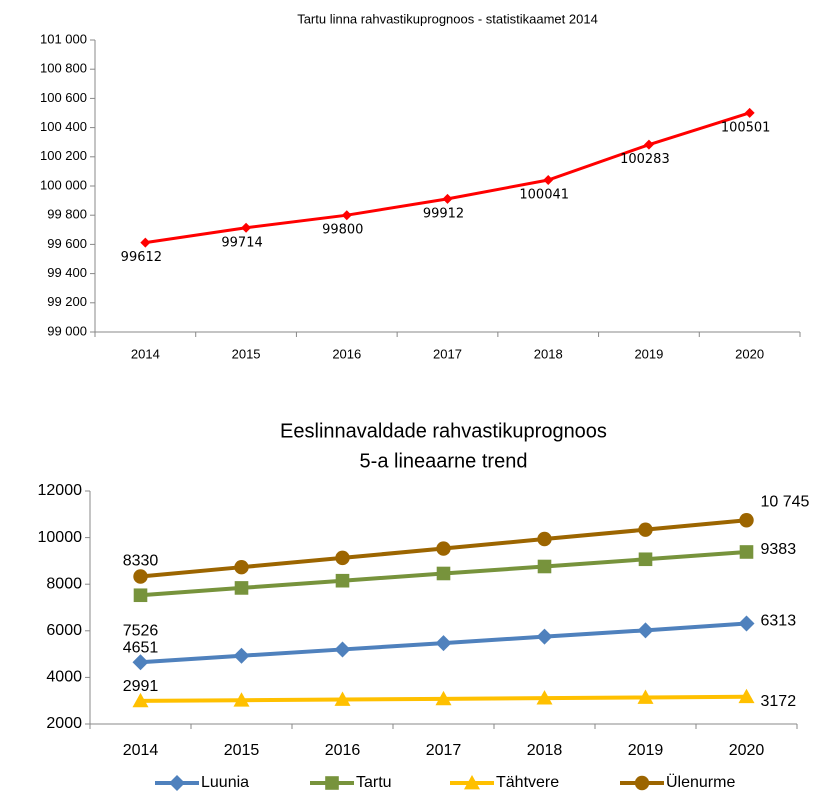 The height and width of the screenshot is (796, 817). What do you see at coordinates (342, 230) in the screenshot?
I see `data-label: 99800` at bounding box center [342, 230].